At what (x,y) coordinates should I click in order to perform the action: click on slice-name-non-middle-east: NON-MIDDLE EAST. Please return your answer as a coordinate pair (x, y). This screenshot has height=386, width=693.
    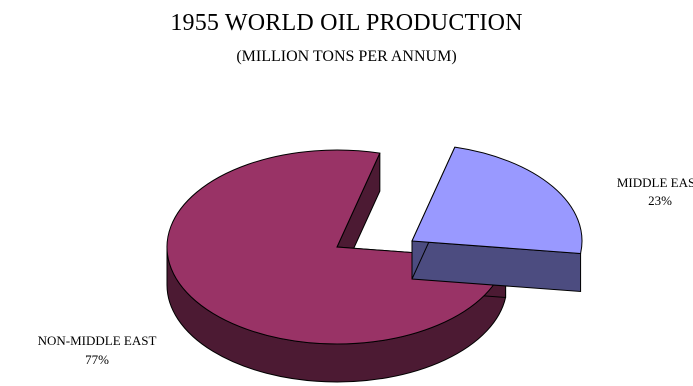
    Looking at the image, I should click on (97, 340).